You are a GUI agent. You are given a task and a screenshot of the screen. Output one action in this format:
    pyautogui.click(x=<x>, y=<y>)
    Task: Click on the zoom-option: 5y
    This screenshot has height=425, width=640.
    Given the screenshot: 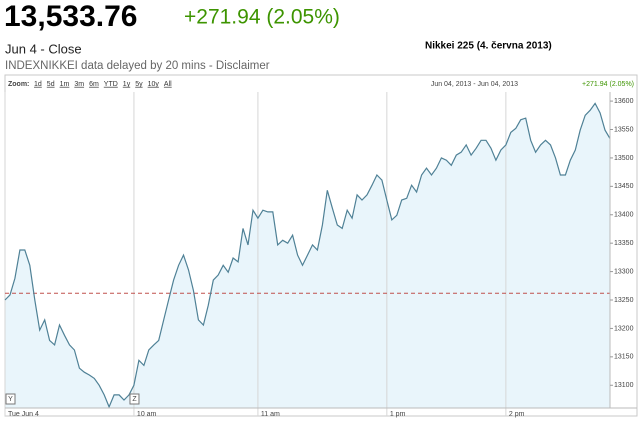 What is the action you would take?
    pyautogui.click(x=139, y=84)
    